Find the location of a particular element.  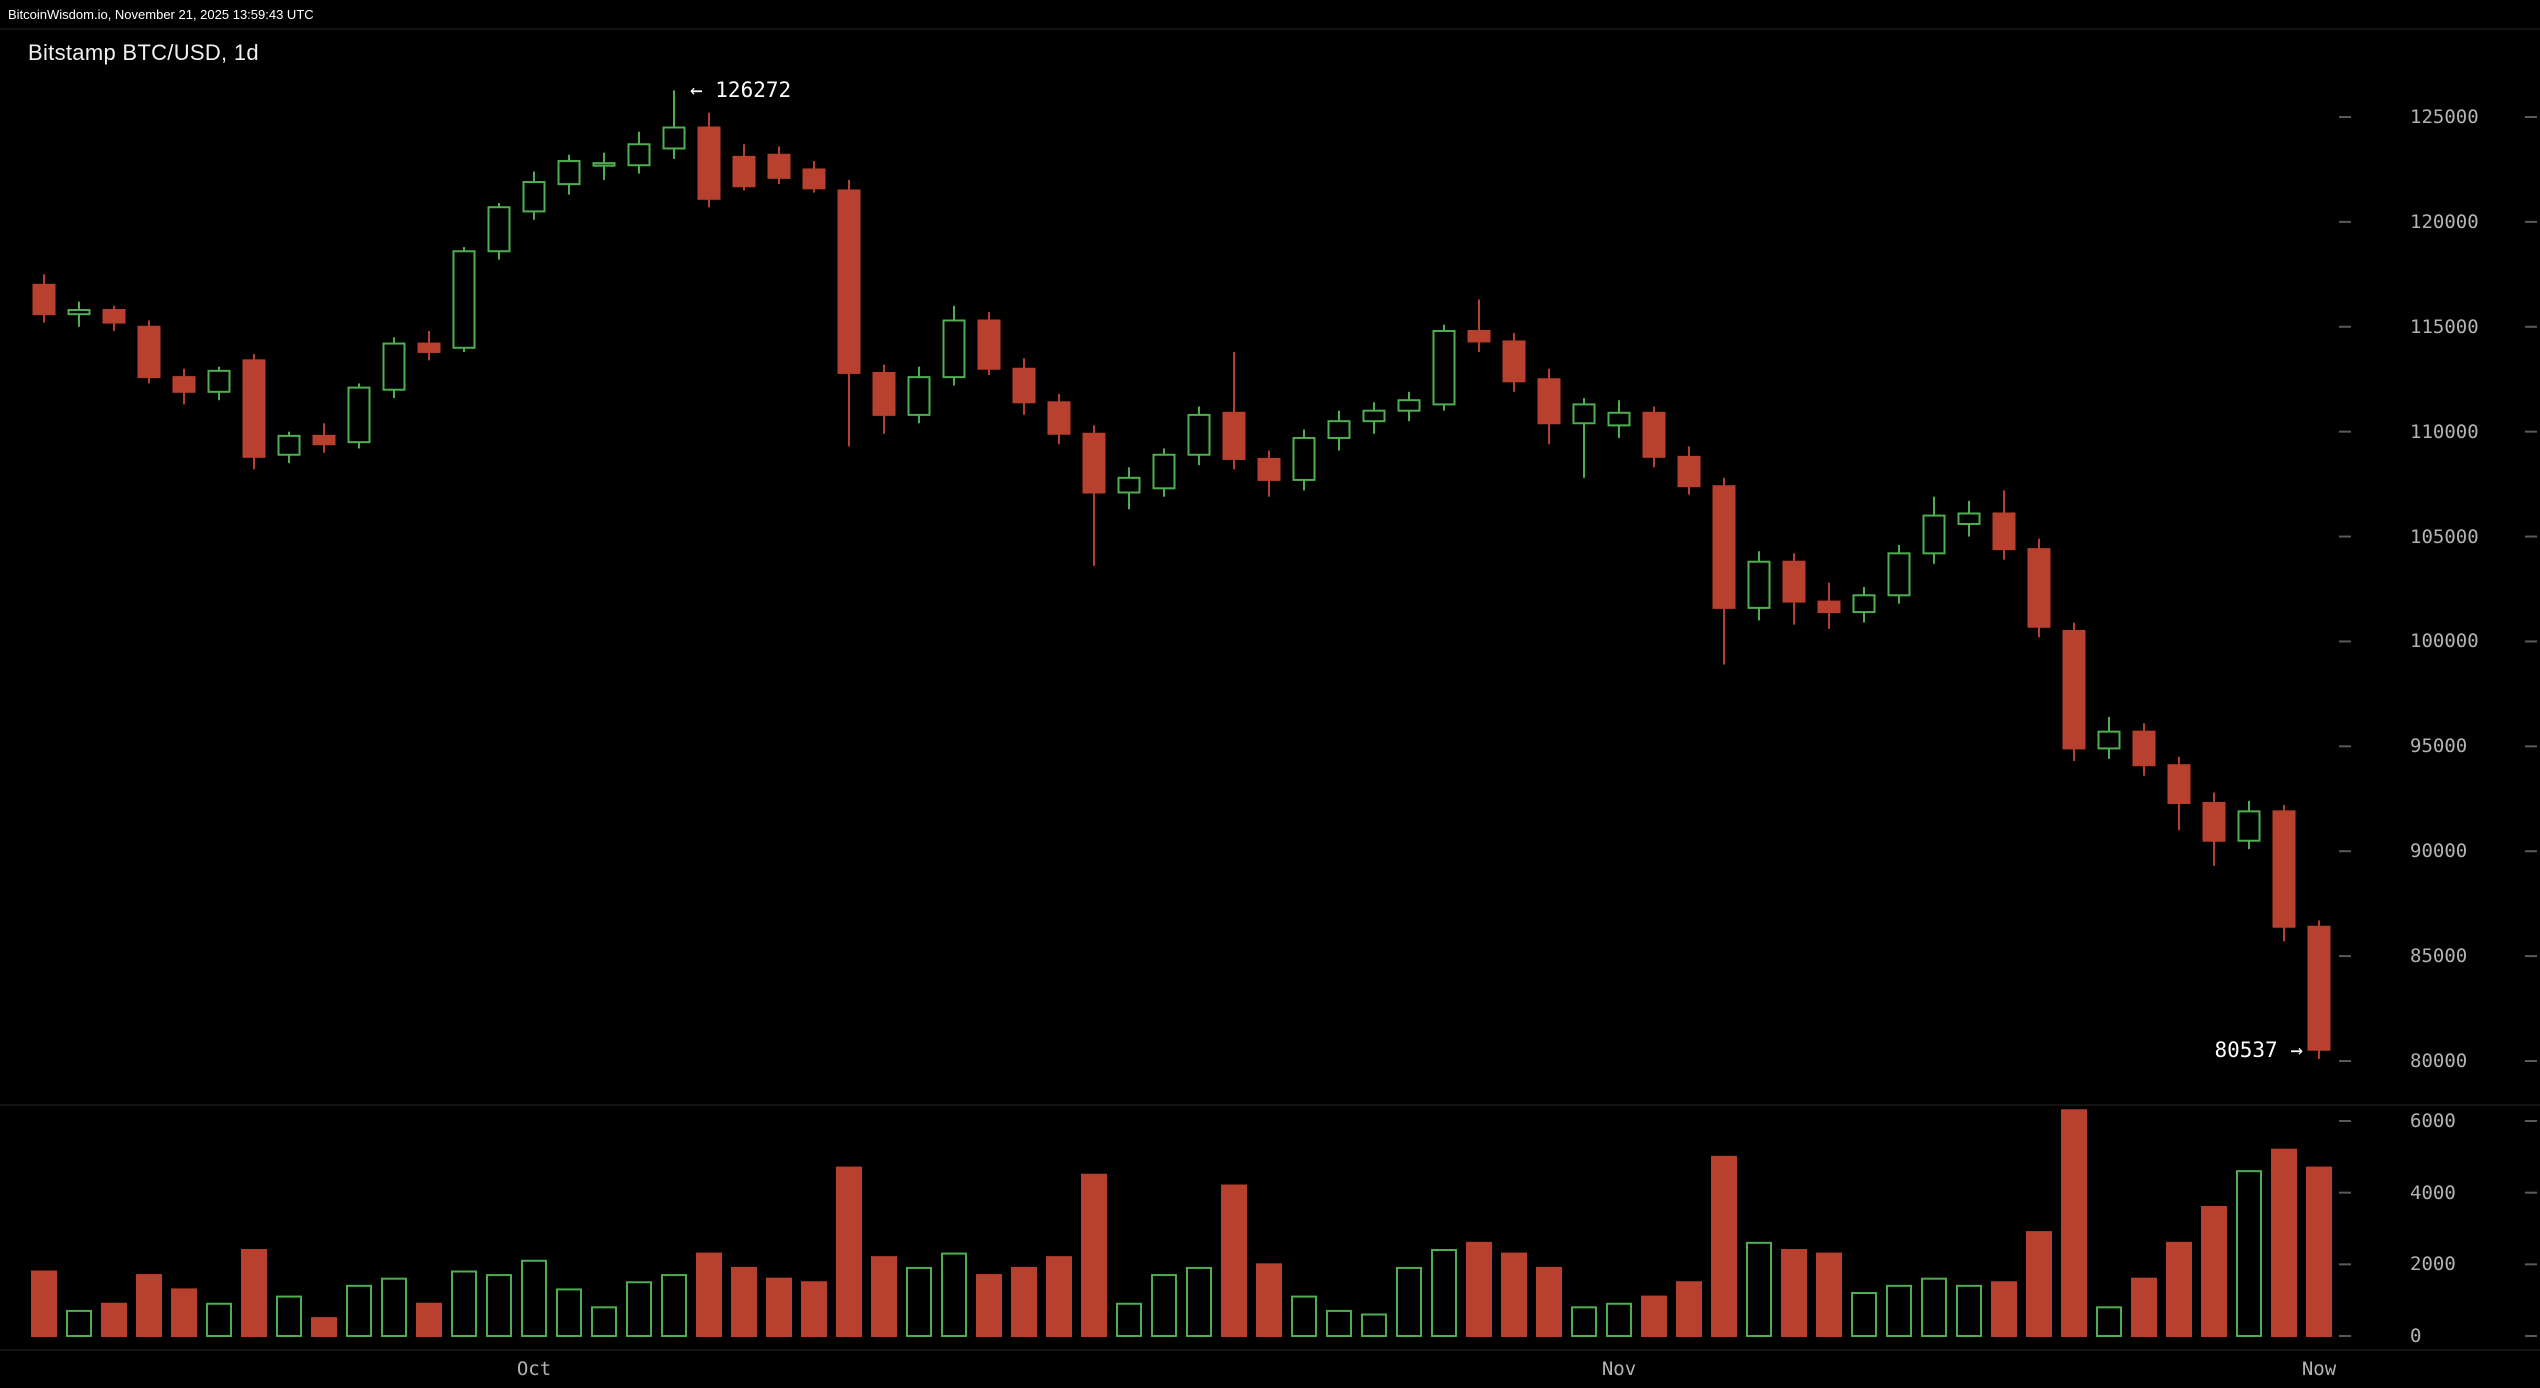

volume-axis-label: 4000 is located at coordinates (2433, 1192).